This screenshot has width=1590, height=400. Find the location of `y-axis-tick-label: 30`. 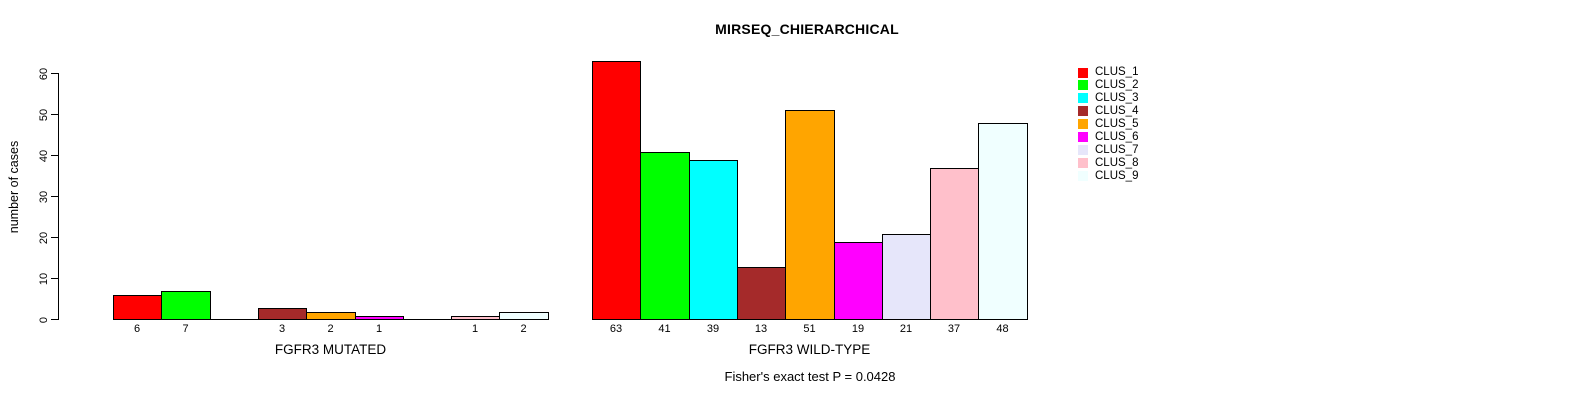

y-axis-tick-label: 30 is located at coordinates (44, 196).